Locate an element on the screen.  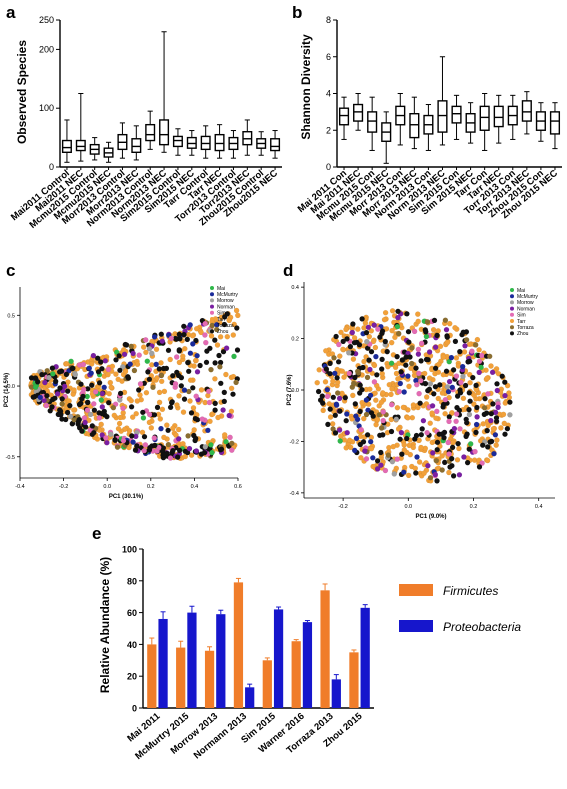
d-xlabel: PC1 (9.0%) is located at coordinates (430, 517).